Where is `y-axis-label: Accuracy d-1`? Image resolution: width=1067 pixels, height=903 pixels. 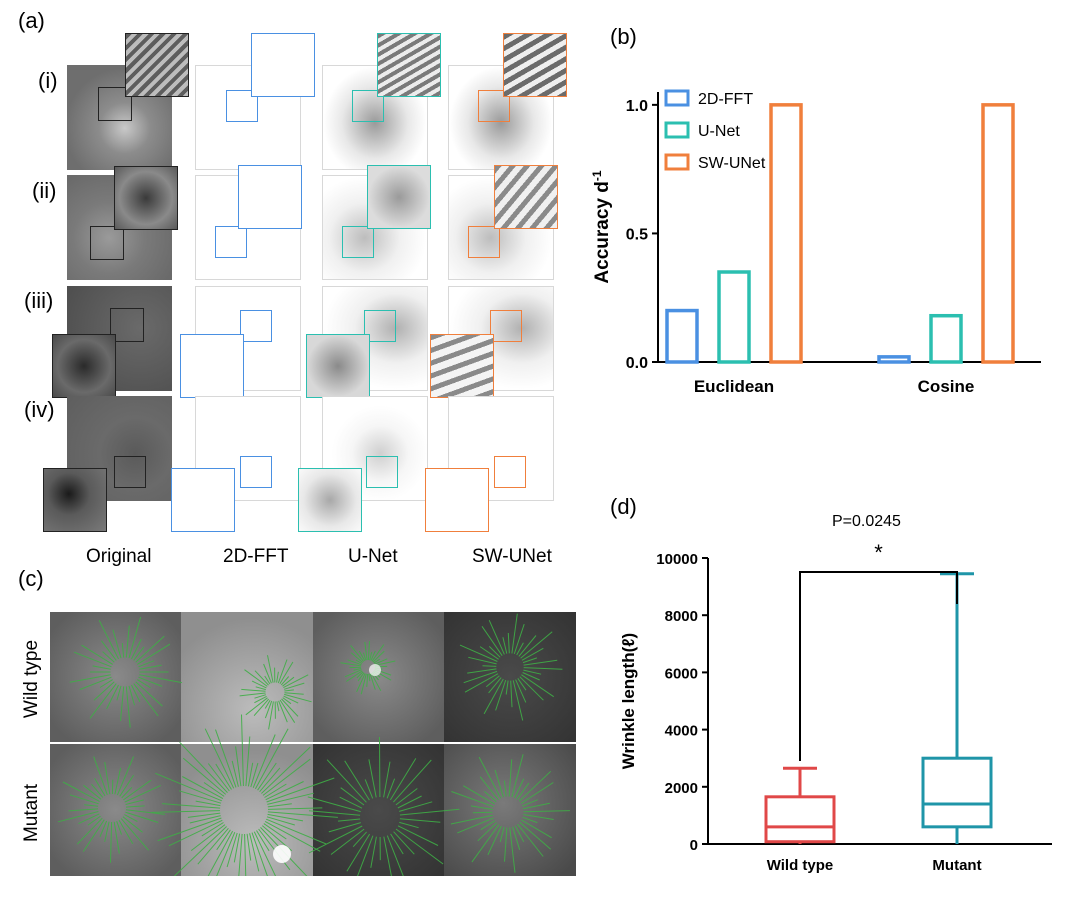 y-axis-label: Accuracy d-1 is located at coordinates (601, 226).